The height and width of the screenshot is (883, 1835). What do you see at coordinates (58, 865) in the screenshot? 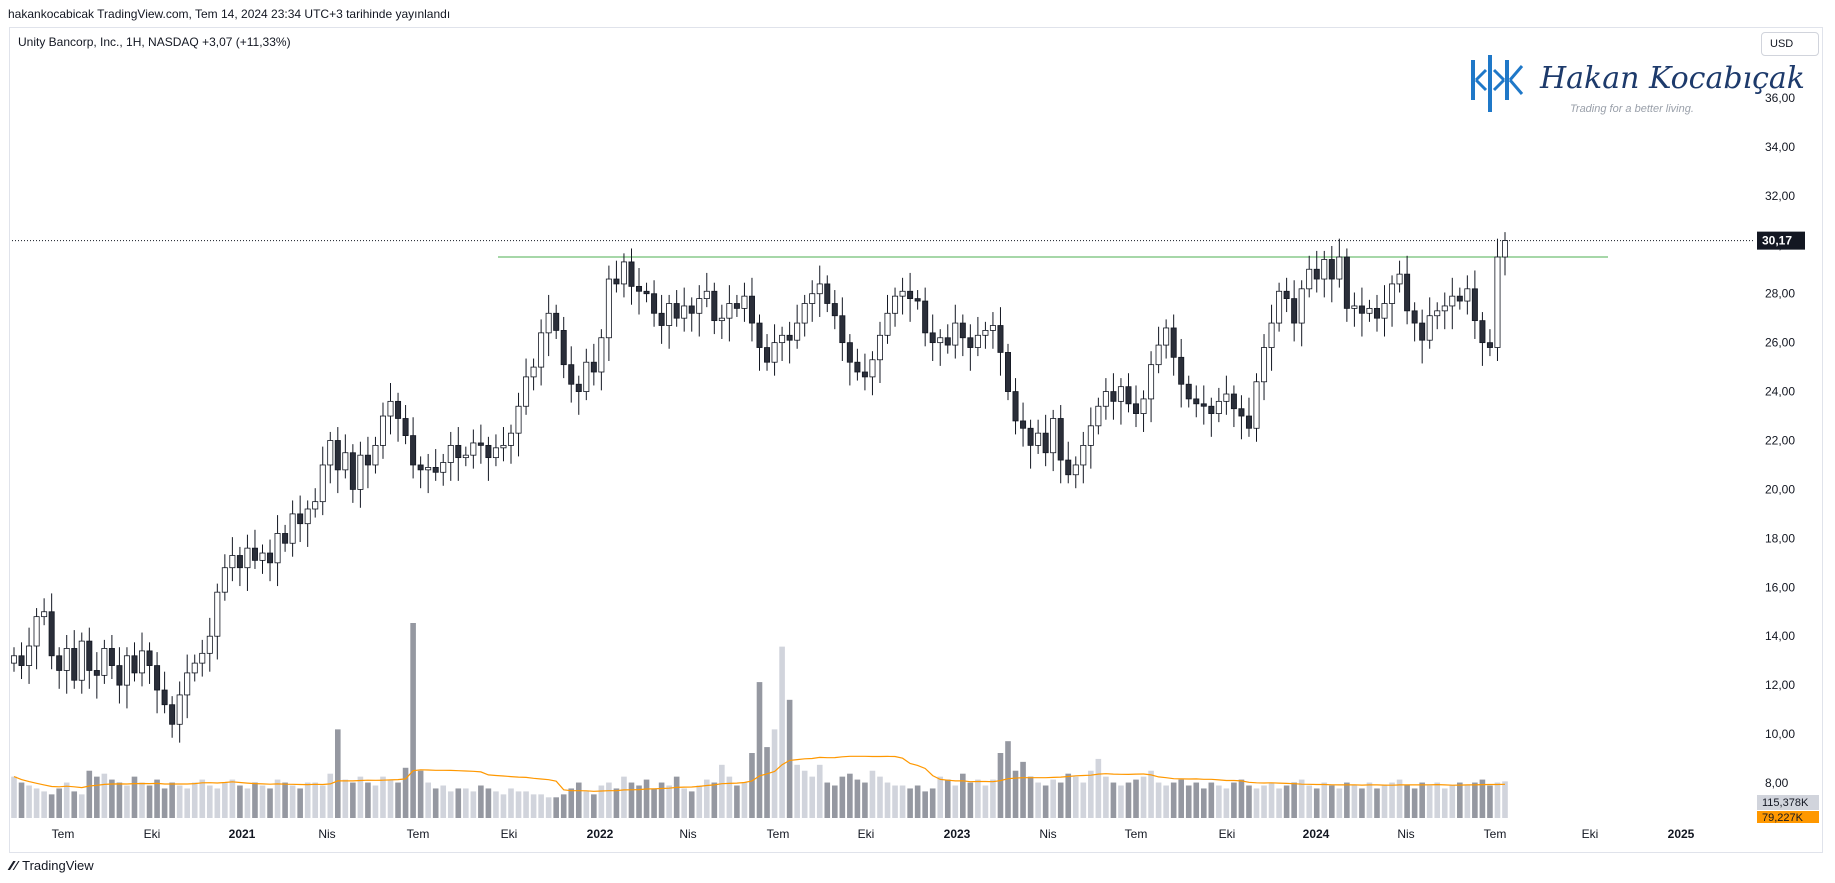
I see `footer-brand: TradingView` at bounding box center [58, 865].